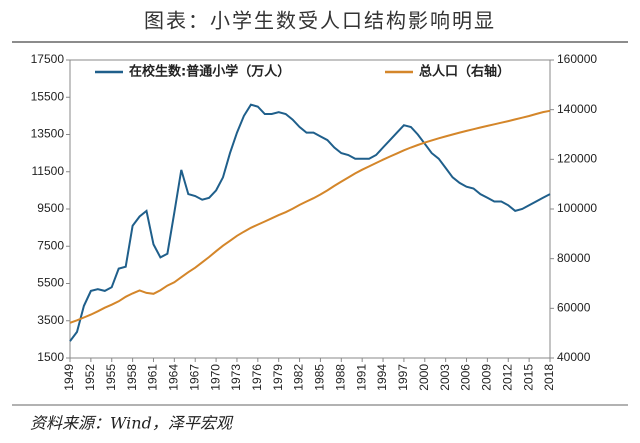  What do you see at coordinates (528, 377) in the screenshot?
I see `x-tick-label: 2015` at bounding box center [528, 377].